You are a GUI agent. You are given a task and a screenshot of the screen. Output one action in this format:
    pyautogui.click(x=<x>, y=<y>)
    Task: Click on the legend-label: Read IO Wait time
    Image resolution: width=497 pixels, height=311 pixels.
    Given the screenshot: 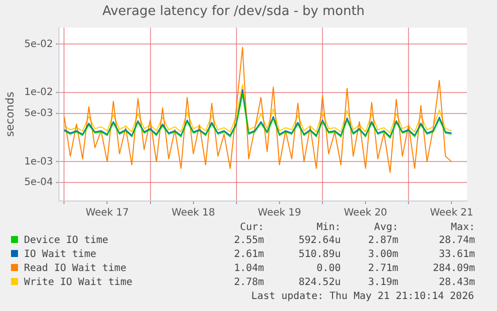 What is the action you would take?
    pyautogui.click(x=75, y=269)
    